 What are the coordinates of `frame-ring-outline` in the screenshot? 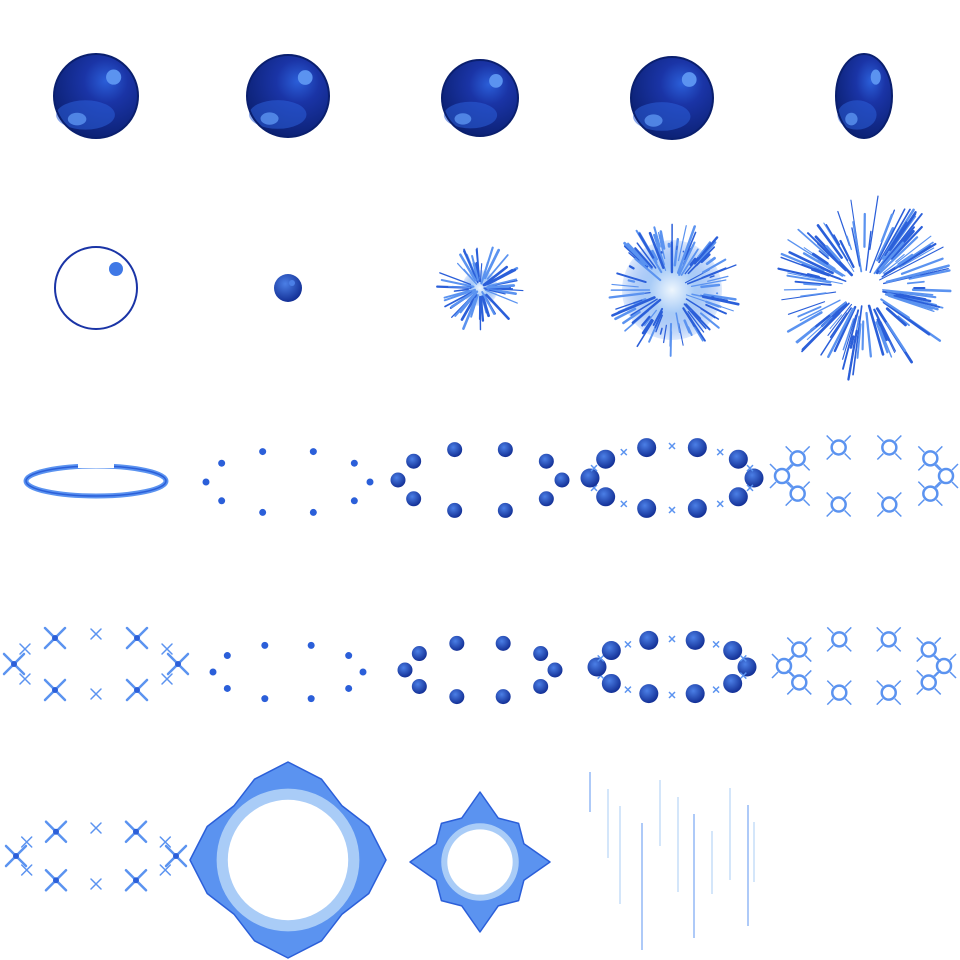 It's located at (96, 288).